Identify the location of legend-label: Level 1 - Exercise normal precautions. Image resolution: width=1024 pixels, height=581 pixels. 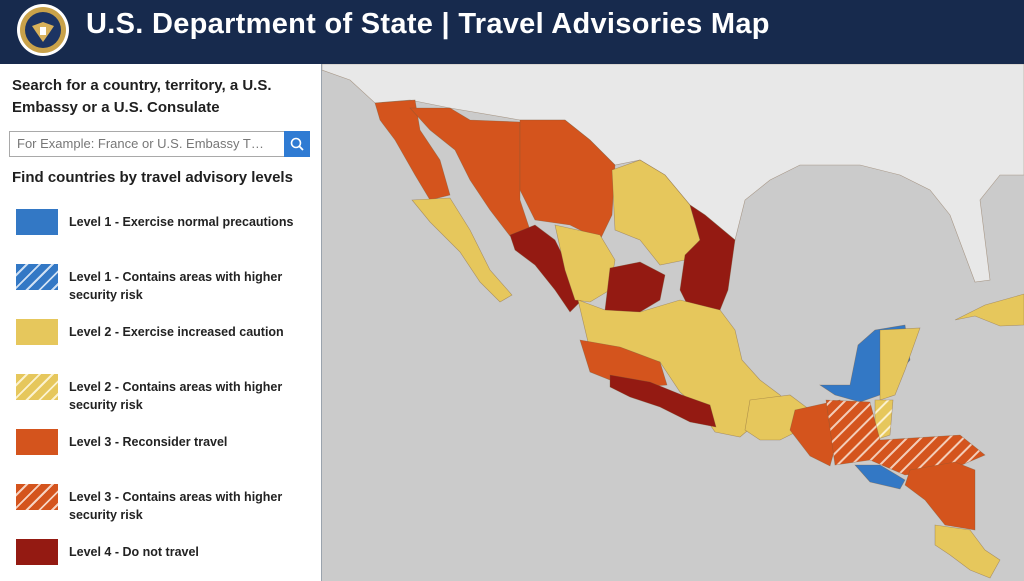
(181, 222).